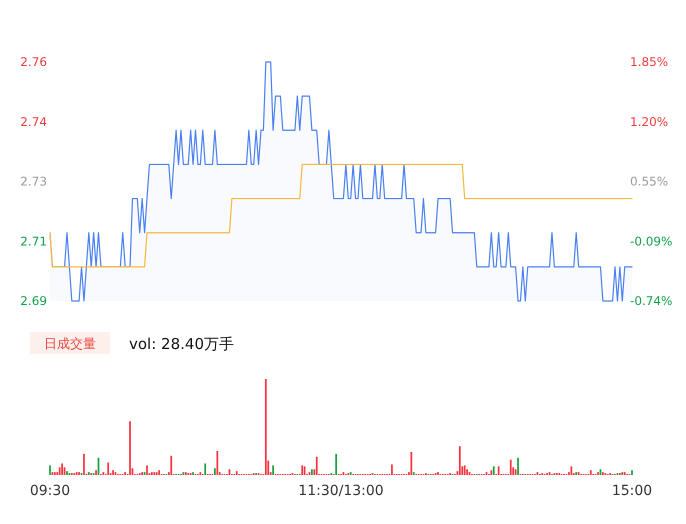 The image size is (686, 524). I want to click on y-tick-label: 2.76, so click(33, 62).